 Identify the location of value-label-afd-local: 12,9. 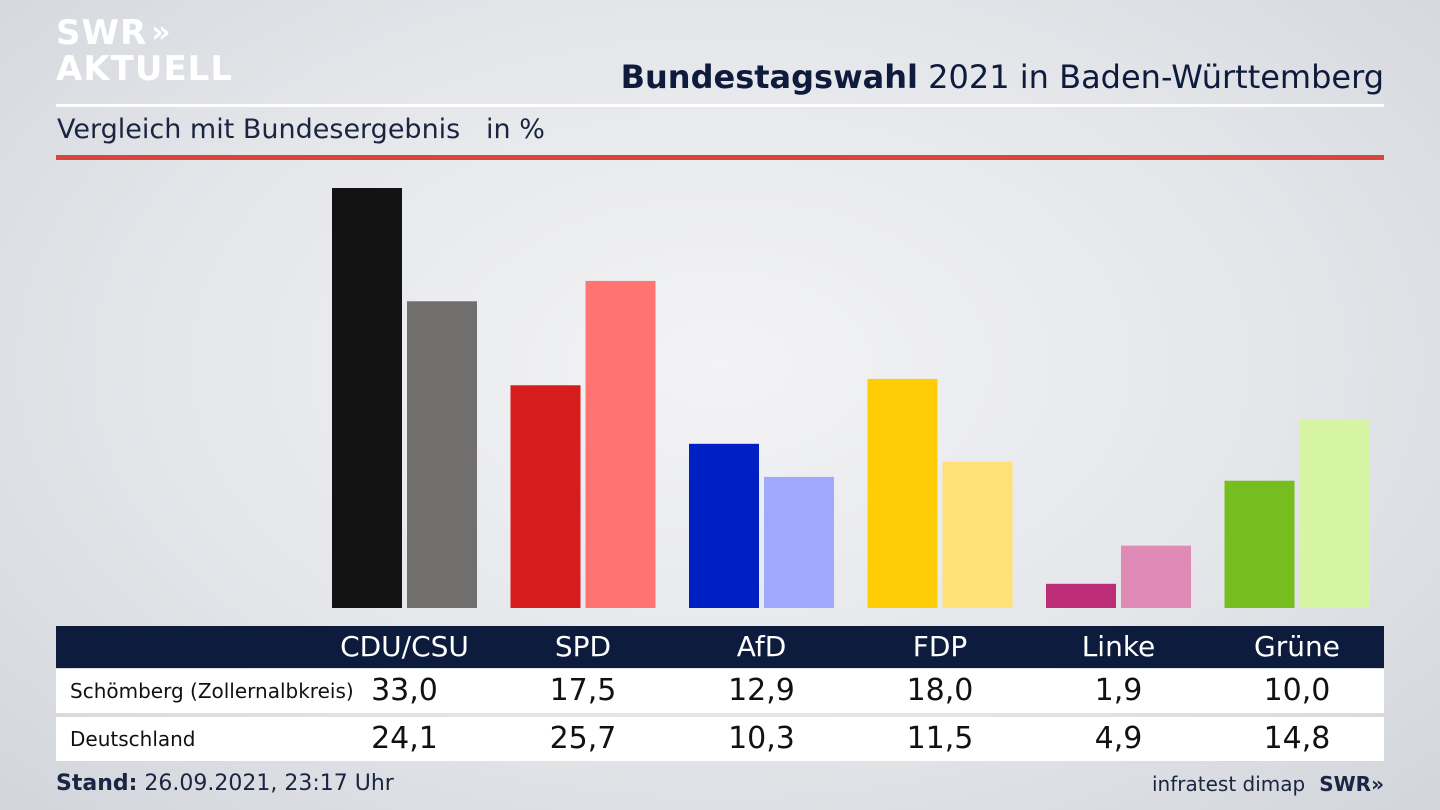
(761, 690).